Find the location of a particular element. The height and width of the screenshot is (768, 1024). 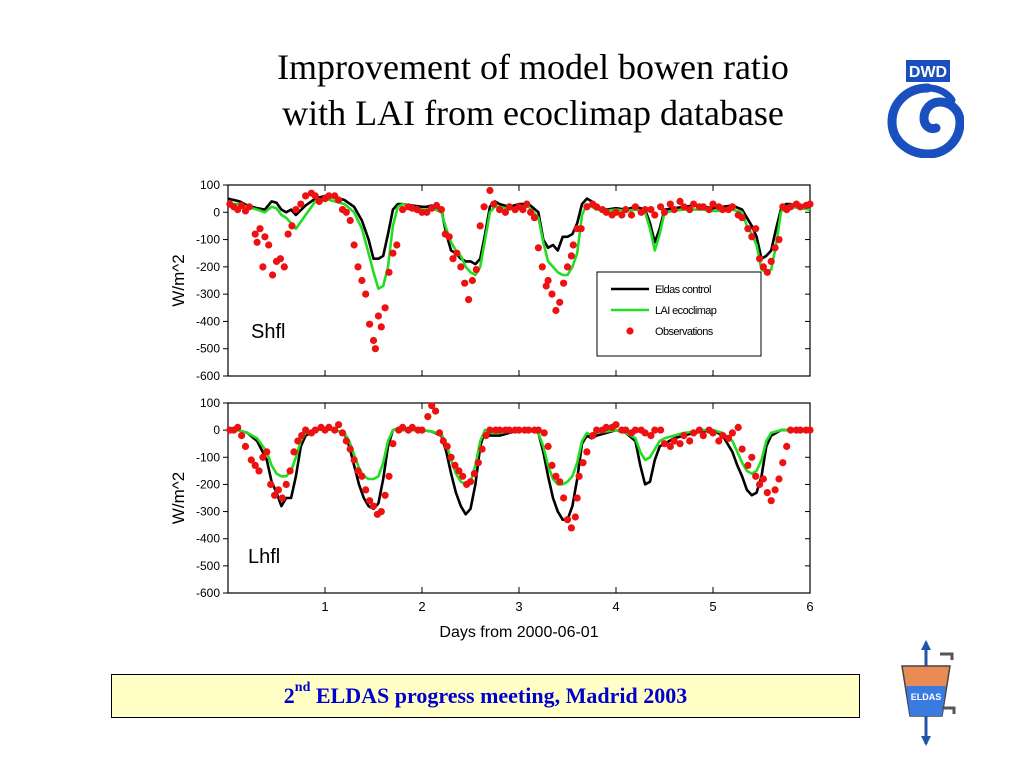

dwd-logo: DWD is located at coordinates (925, 109).